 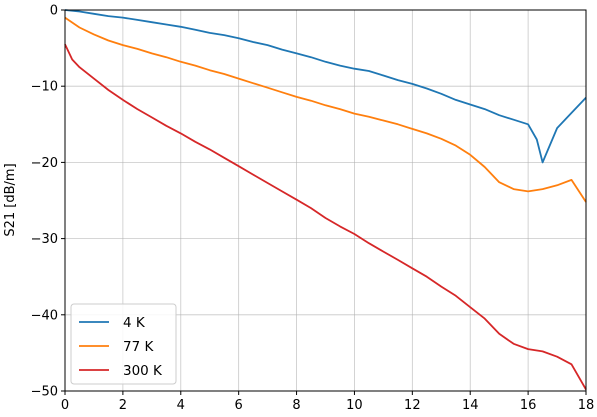 I want to click on x-tick-label: 2, so click(x=123, y=405).